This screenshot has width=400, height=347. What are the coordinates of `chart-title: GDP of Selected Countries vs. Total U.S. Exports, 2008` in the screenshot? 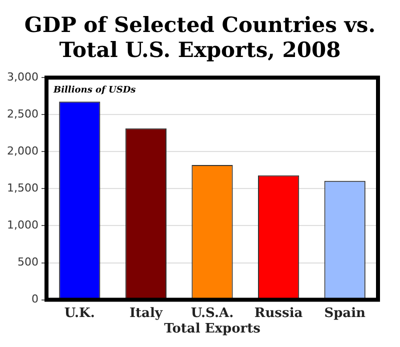 It's located at (200, 38).